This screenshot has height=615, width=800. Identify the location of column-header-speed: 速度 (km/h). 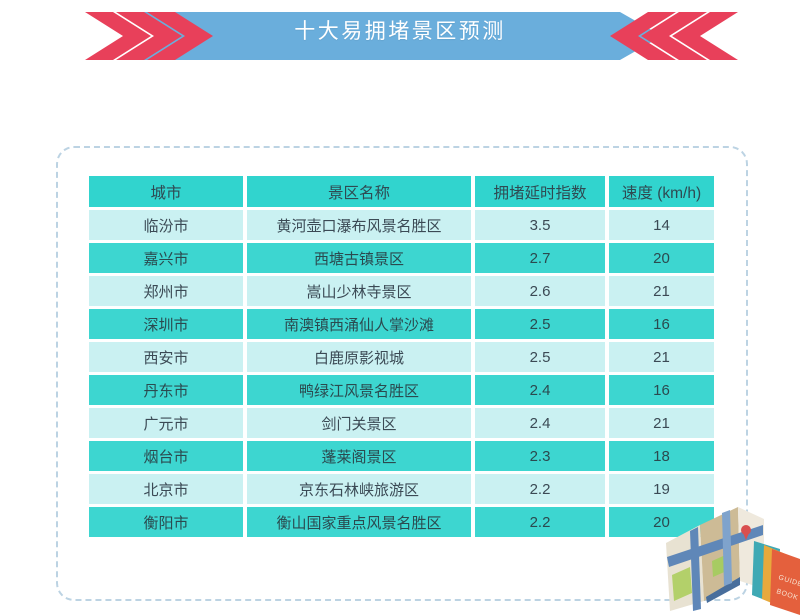
(661, 191).